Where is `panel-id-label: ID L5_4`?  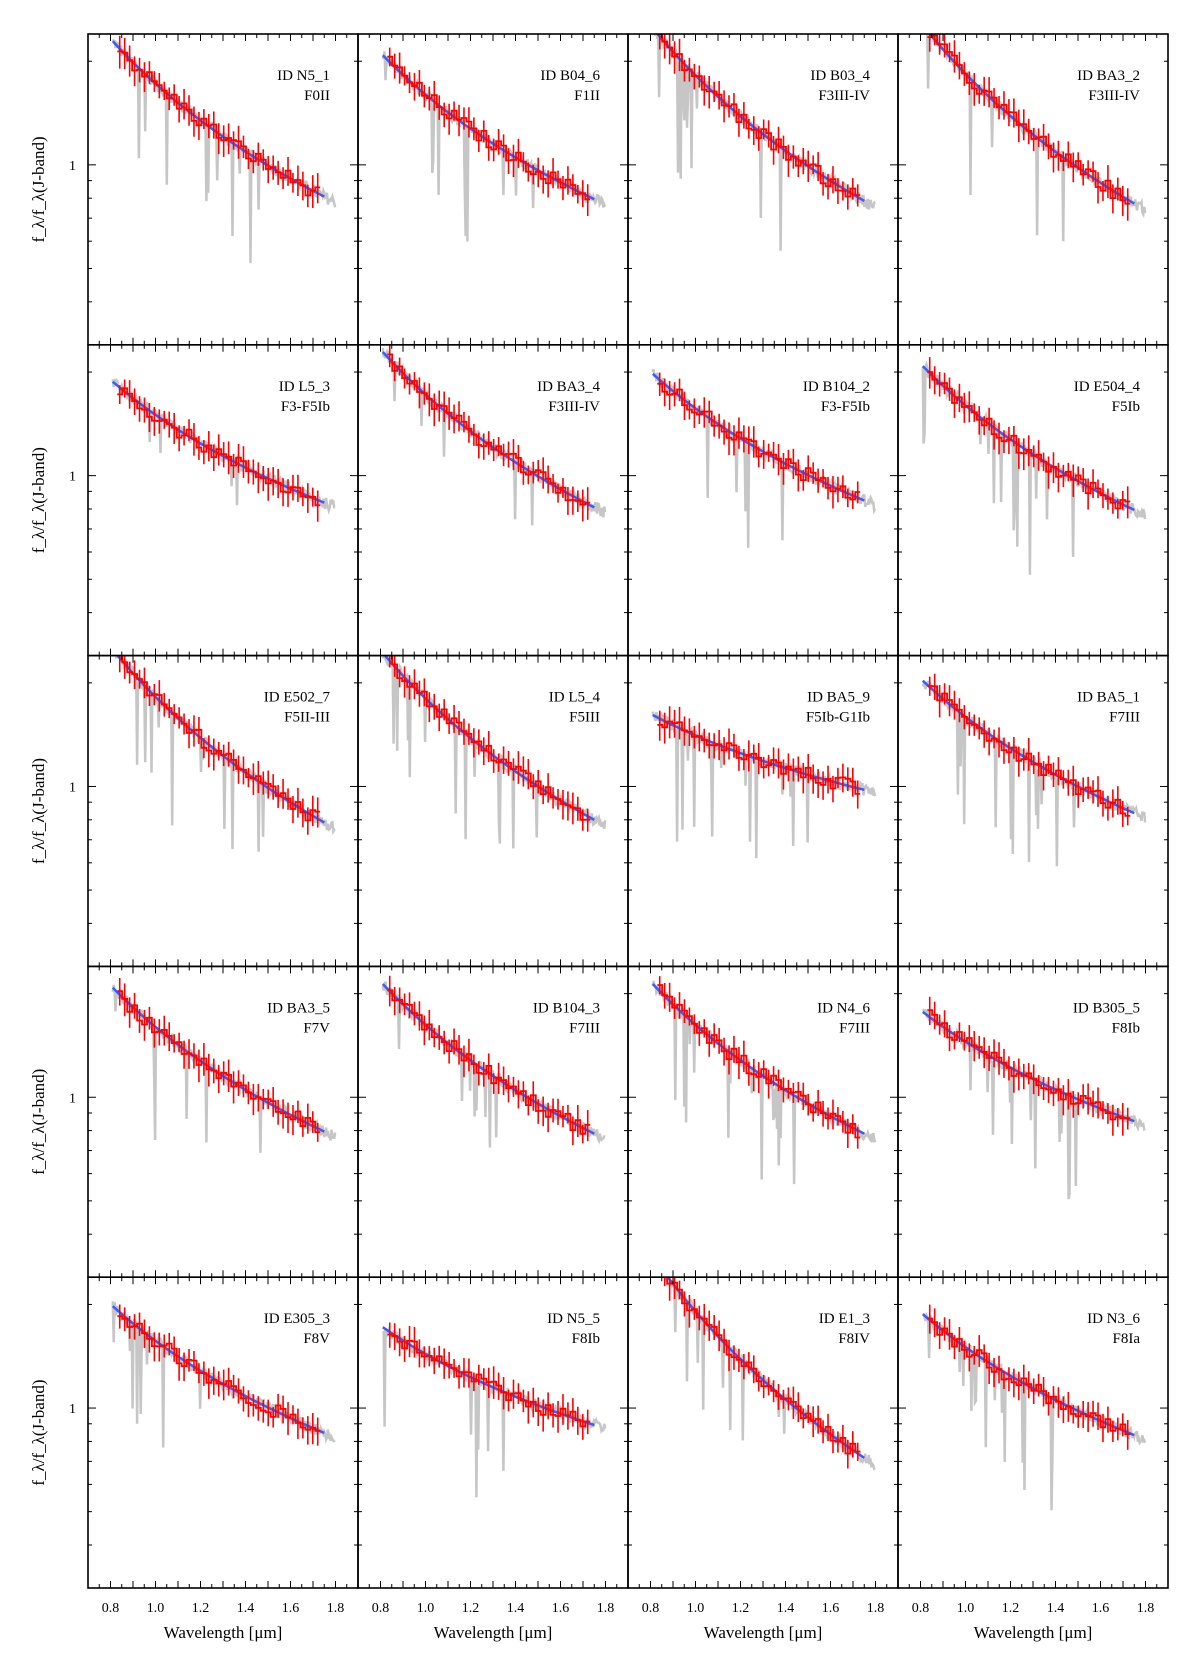 panel-id-label: ID L5_4 is located at coordinates (575, 698).